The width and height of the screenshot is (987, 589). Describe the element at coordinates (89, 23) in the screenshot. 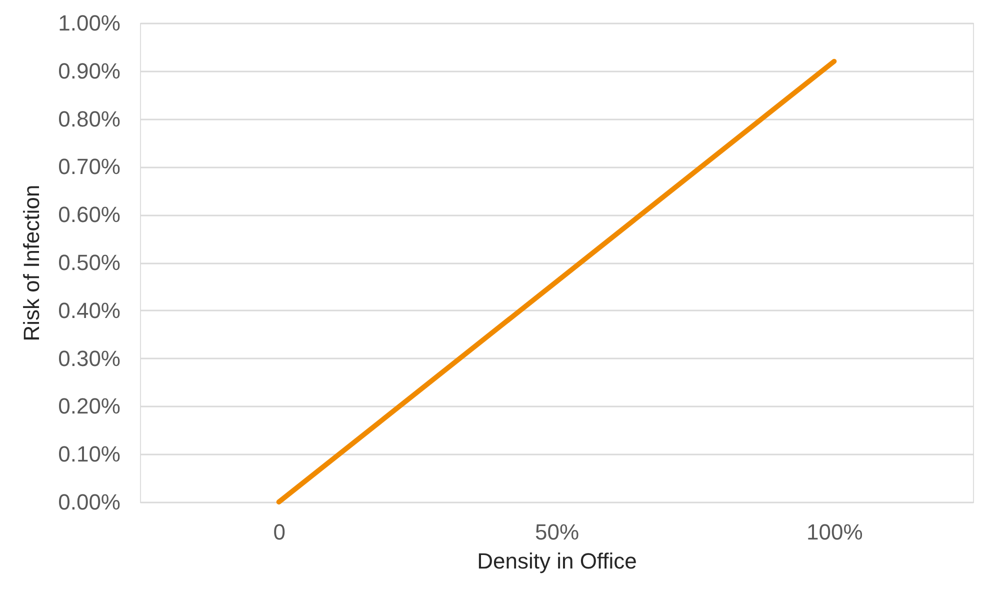

I see `y-tick-label: 1.00%` at that location.